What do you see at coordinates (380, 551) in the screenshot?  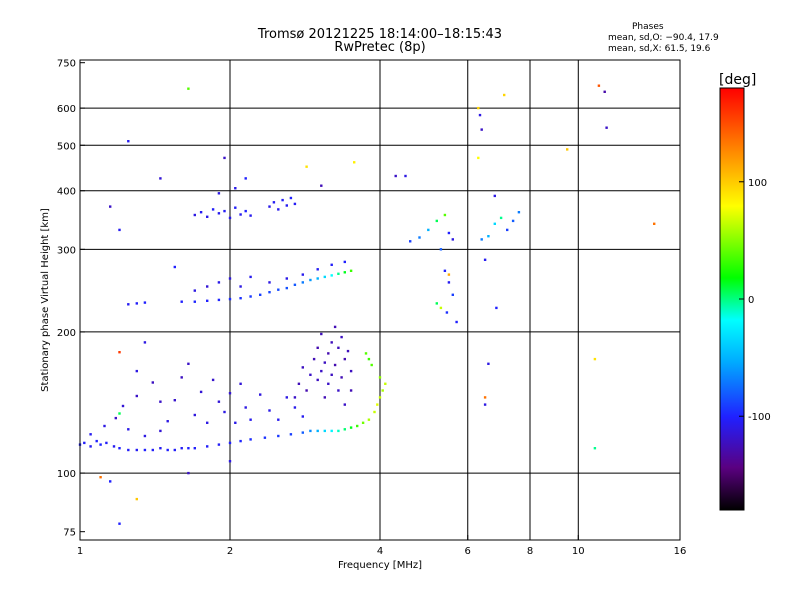 I see `x-tick-label: 4` at bounding box center [380, 551].